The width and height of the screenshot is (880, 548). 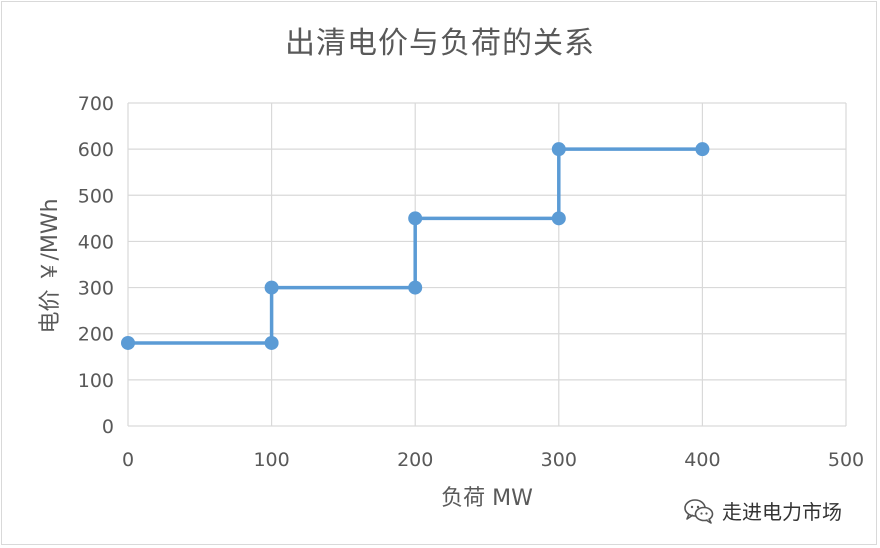 I want to click on wechat-icon, so click(x=699, y=511).